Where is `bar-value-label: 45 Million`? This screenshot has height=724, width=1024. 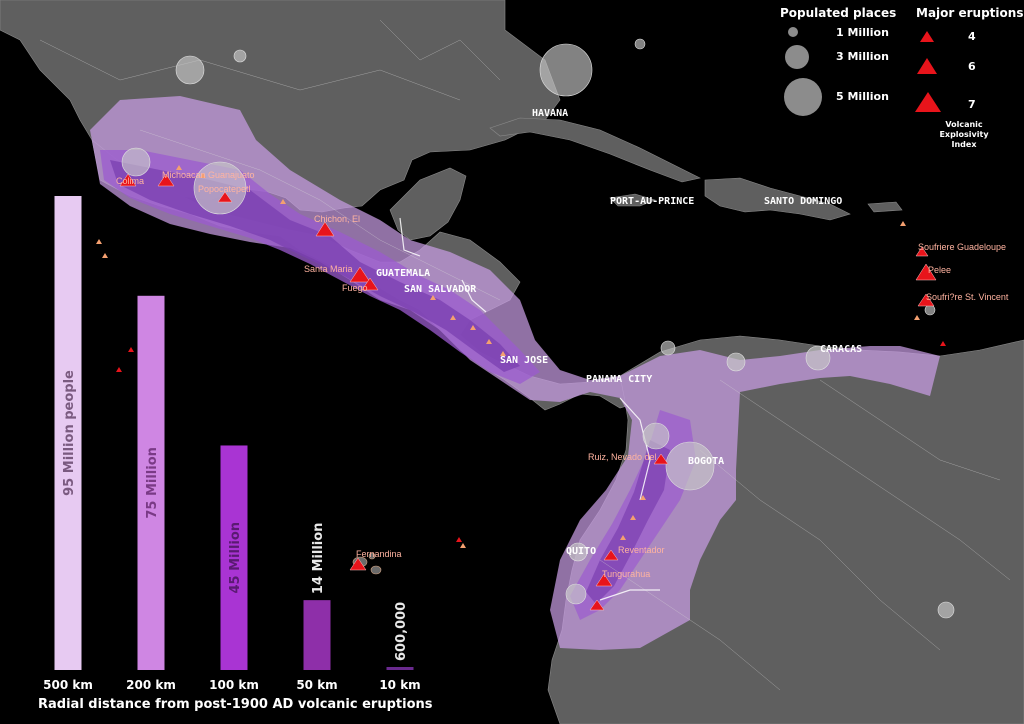
bar-value-label: 45 Million is located at coordinates (235, 558).